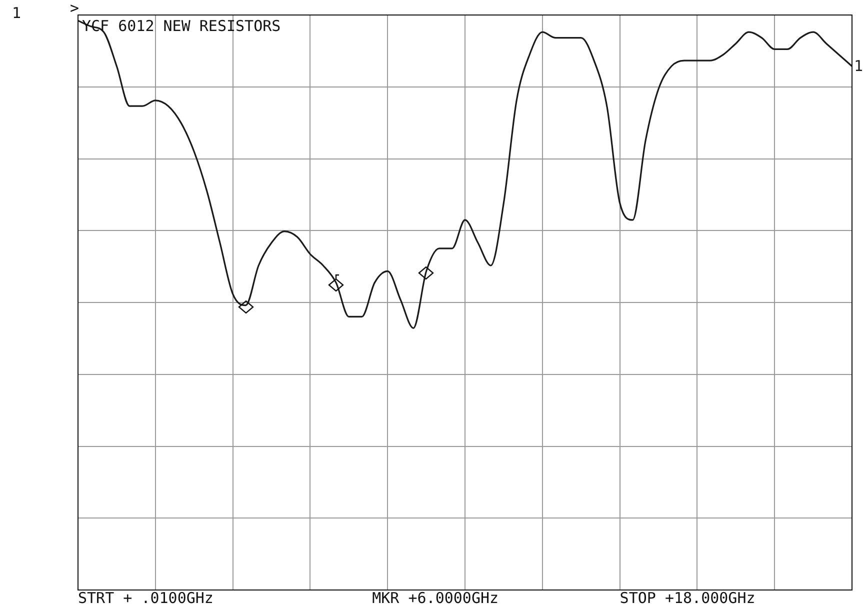 The width and height of the screenshot is (863, 611). What do you see at coordinates (146, 598) in the screenshot?
I see `annotation: STRT + .0100GHz` at bounding box center [146, 598].